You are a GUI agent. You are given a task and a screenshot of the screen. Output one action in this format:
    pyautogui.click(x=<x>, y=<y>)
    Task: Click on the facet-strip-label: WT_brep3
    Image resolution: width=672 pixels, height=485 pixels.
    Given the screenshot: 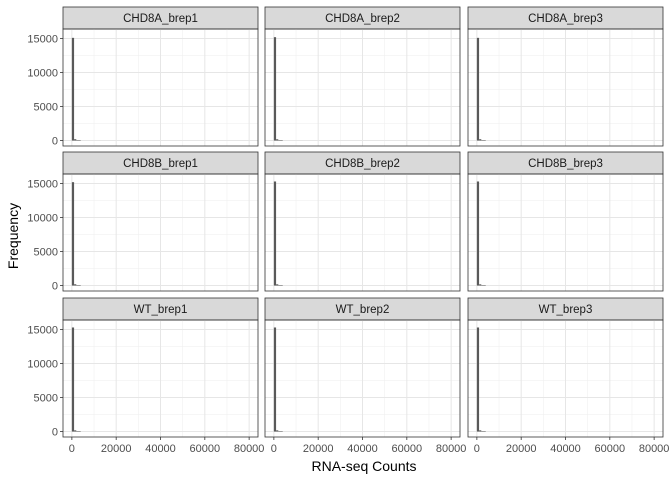 What is the action you would take?
    pyautogui.click(x=566, y=310)
    